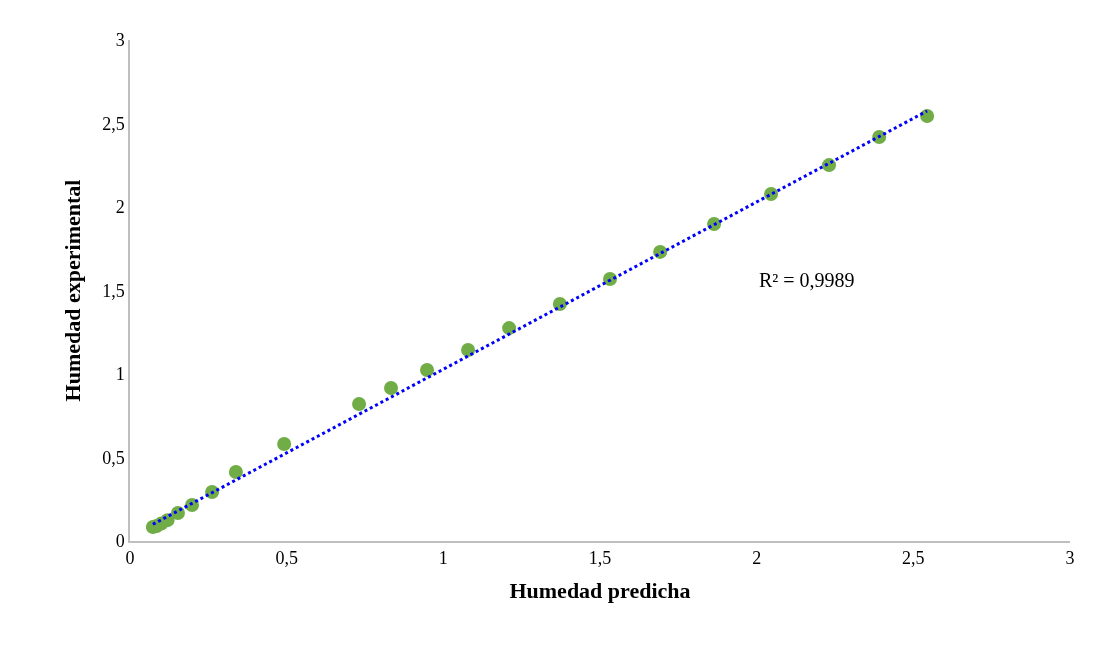 The image size is (1094, 646). Describe the element at coordinates (113, 290) in the screenshot. I see `y-tick-label: 1,5` at that location.